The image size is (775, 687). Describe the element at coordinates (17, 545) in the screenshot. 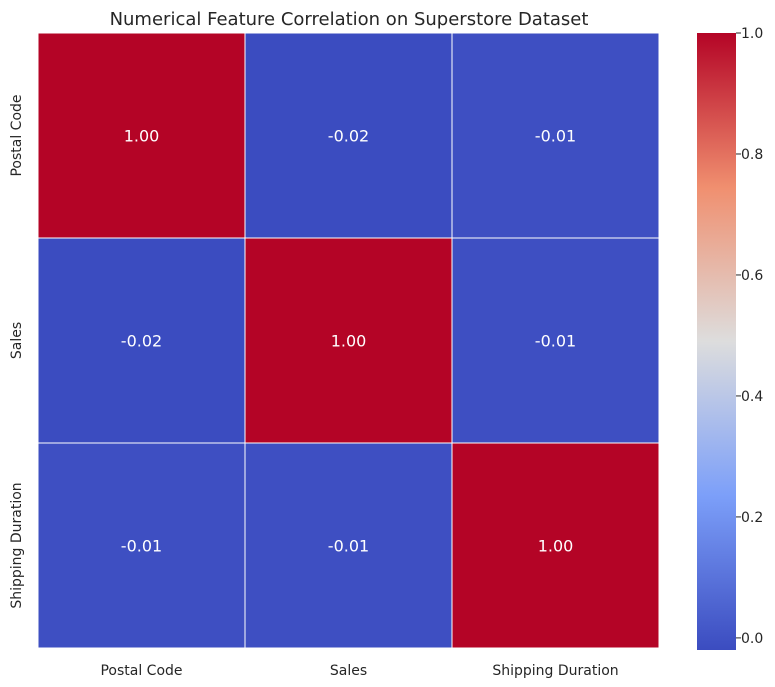

I see `y-tick-label: Shipping Duration` at that location.